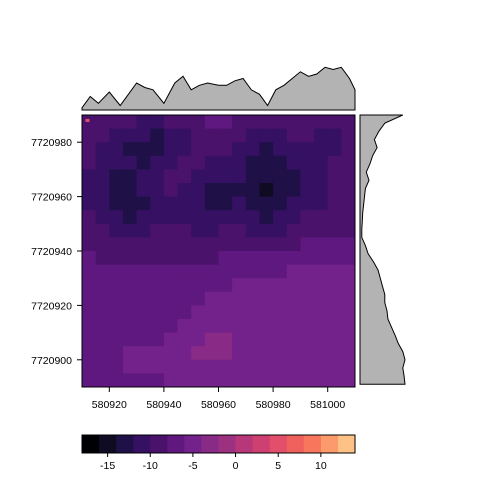 The width and height of the screenshot is (480, 480). What do you see at coordinates (278, 466) in the screenshot?
I see `colorbar-tick-label: 5` at bounding box center [278, 466].